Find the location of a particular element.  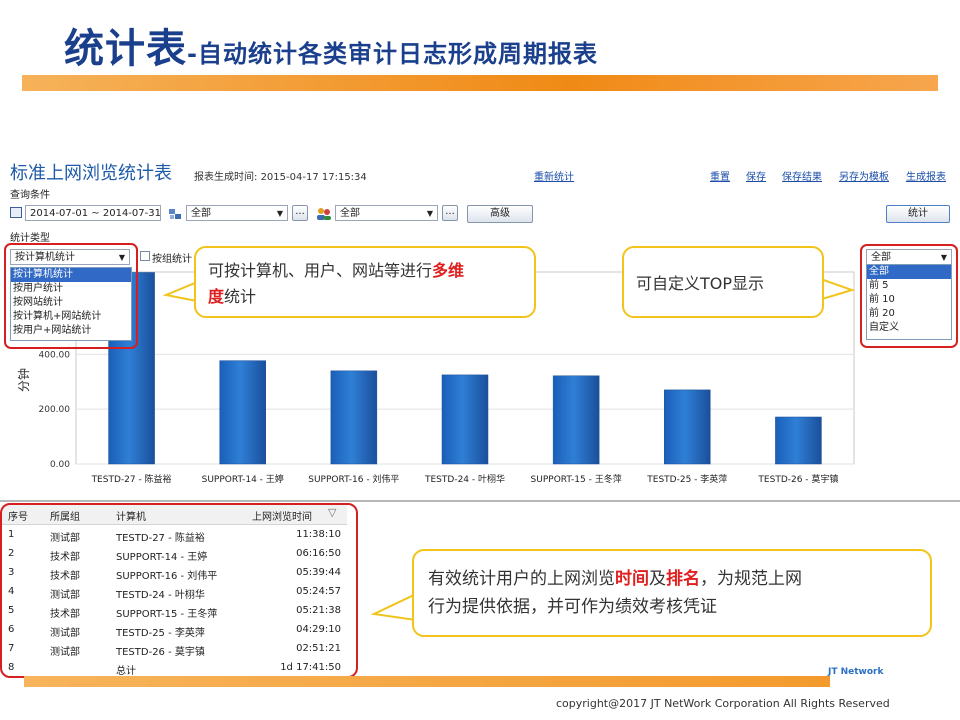

multi-dimension-callout: 可按计算机、用户、网站等进行多维 度统计 is located at coordinates (365, 282).